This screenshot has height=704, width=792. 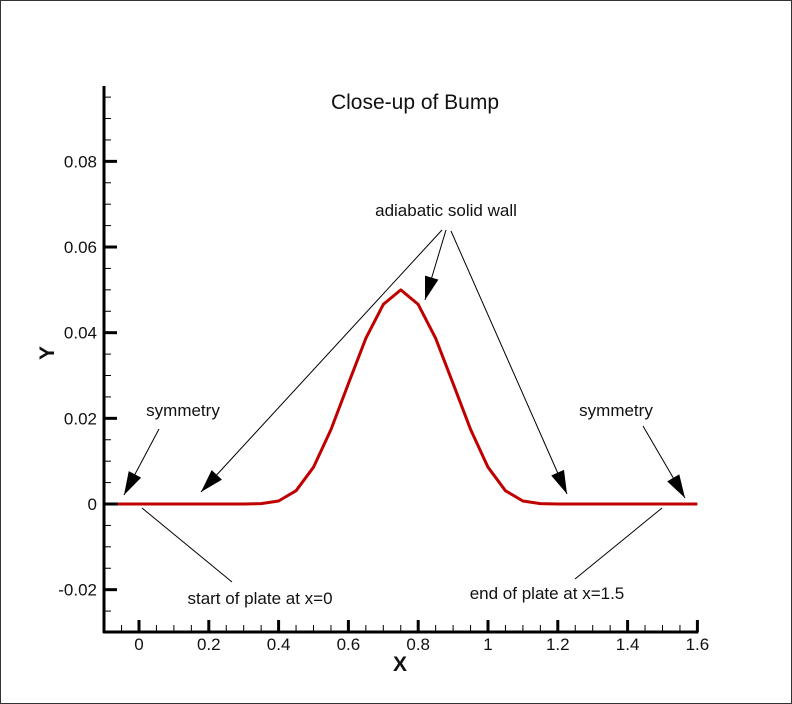 I want to click on annotation-symmetry-right: symmetry, so click(x=616, y=410).